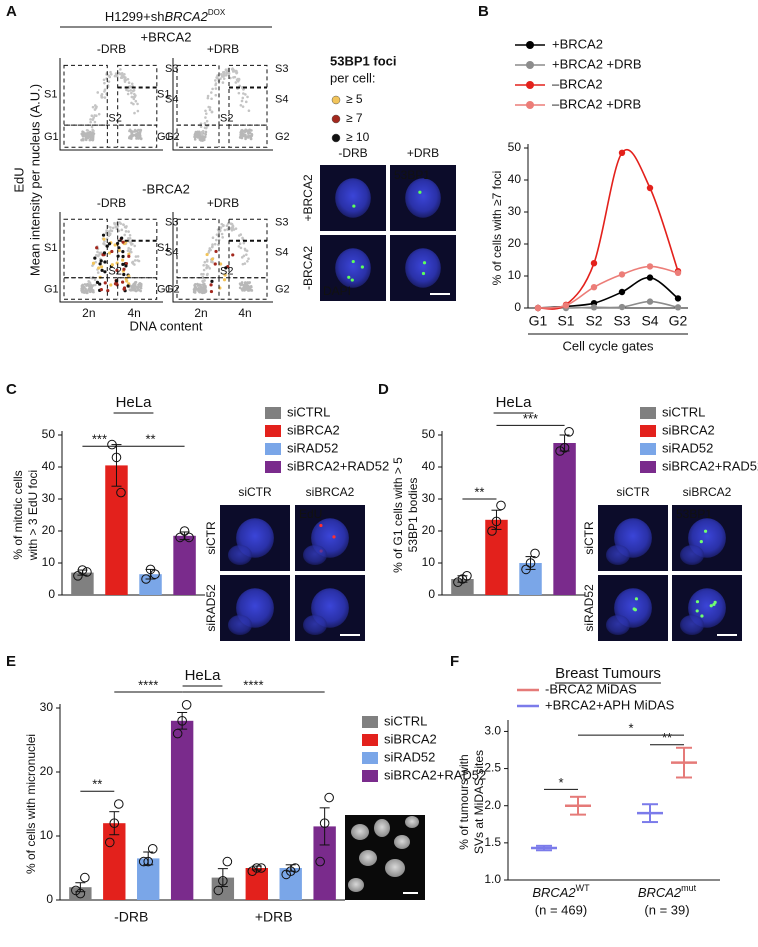  Describe the element at coordinates (538, 321) in the screenshot. I see `x-tick-label: G1` at that location.